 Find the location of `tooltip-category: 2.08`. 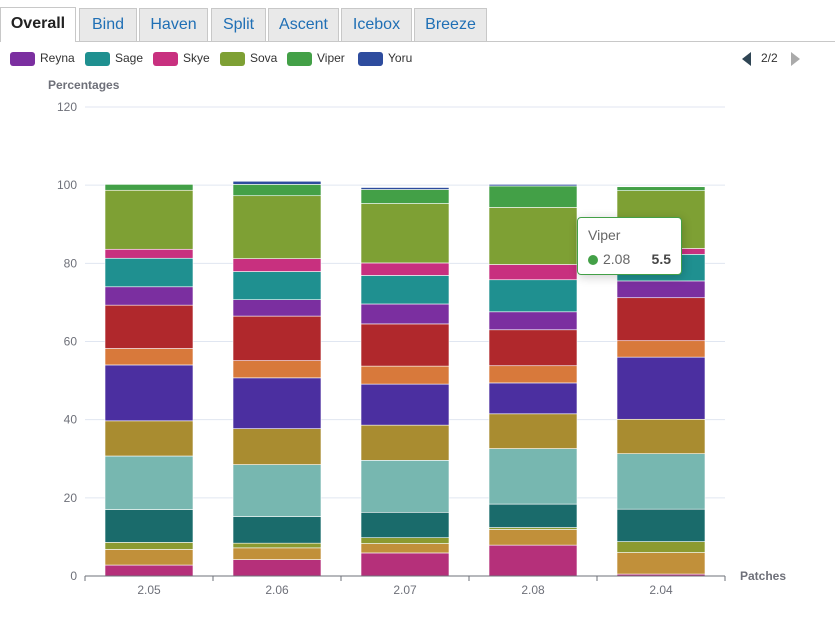

tooltip-category: 2.08 is located at coordinates (617, 259).